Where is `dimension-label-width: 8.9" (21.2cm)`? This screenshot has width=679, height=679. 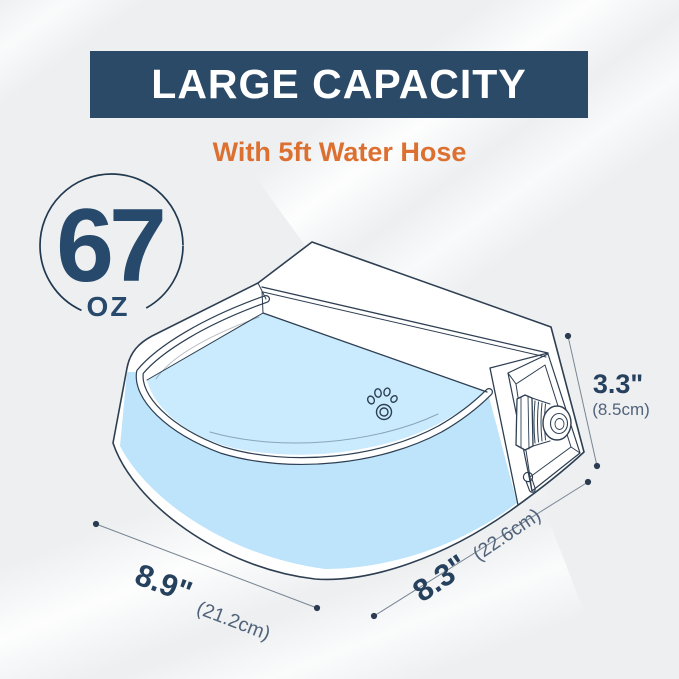 dimension-label-width: 8.9" (21.2cm) is located at coordinates (202, 601).